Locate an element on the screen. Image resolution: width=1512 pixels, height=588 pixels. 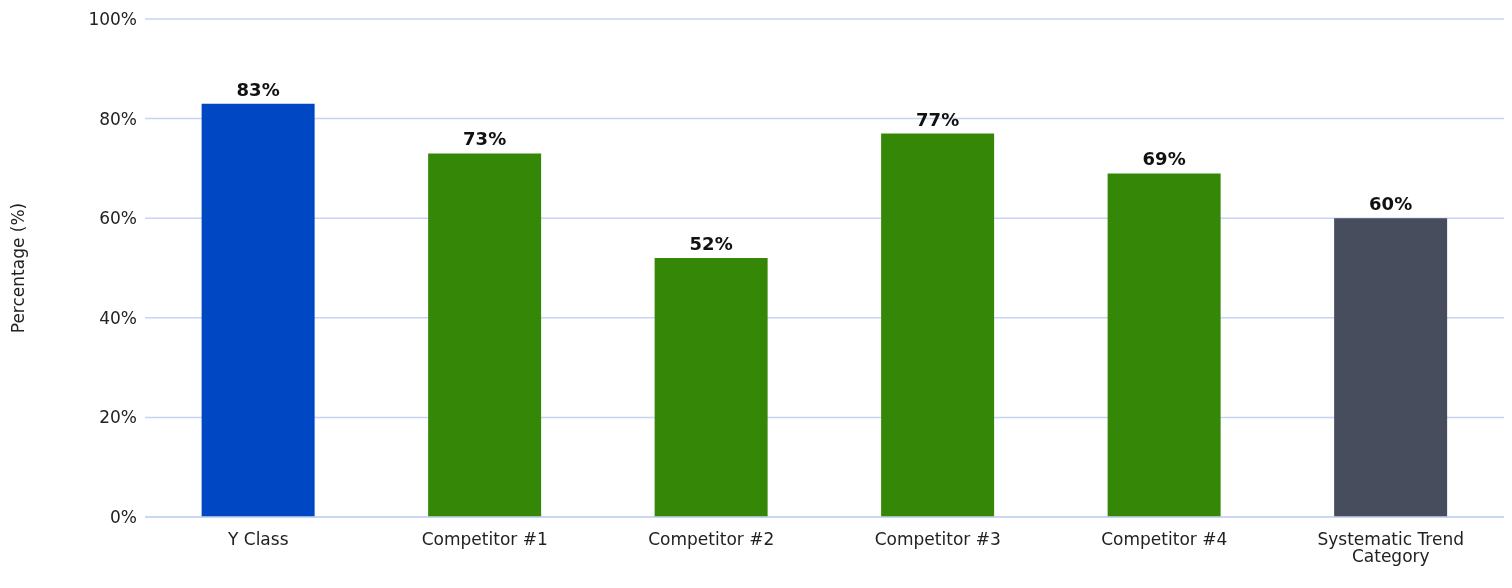
y-axis-title: Percentage (%) is located at coordinates (18, 268).